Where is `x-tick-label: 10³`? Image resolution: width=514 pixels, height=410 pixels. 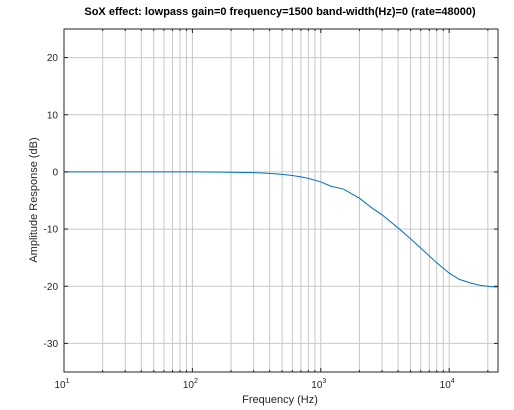
x-tick-label: 10³ is located at coordinates (318, 384).